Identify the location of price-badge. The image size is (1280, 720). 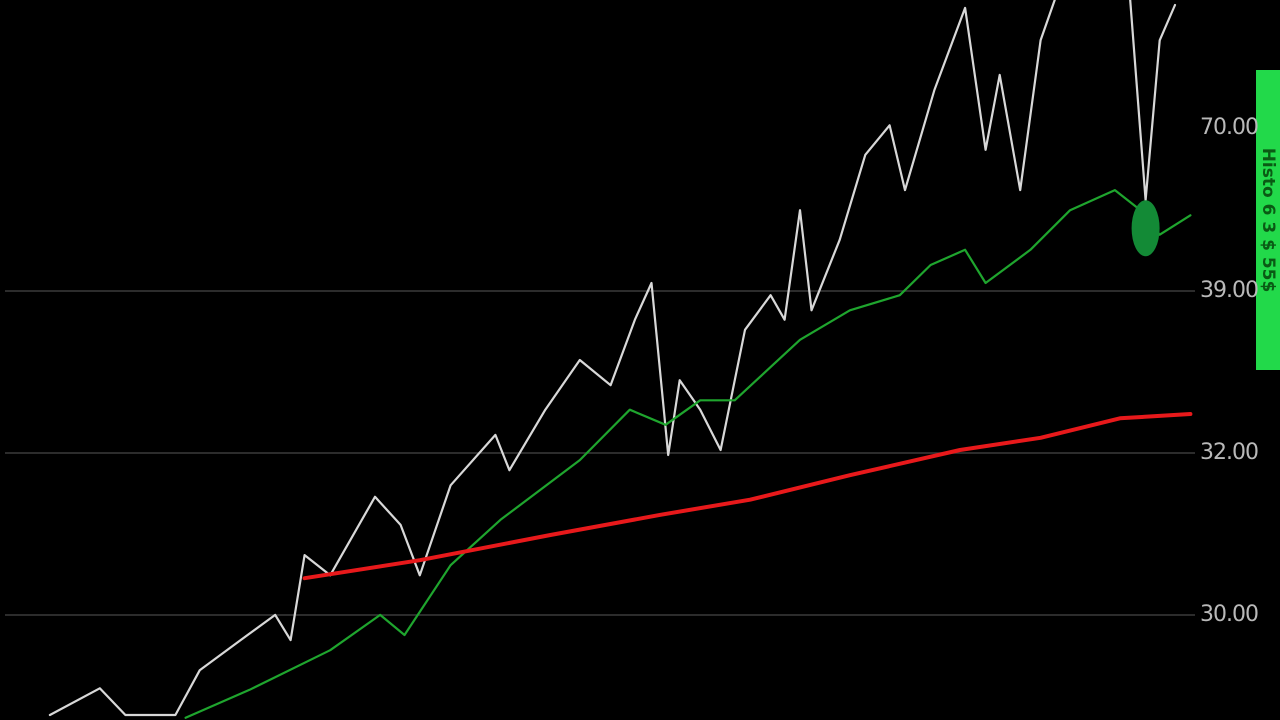
(1268, 220).